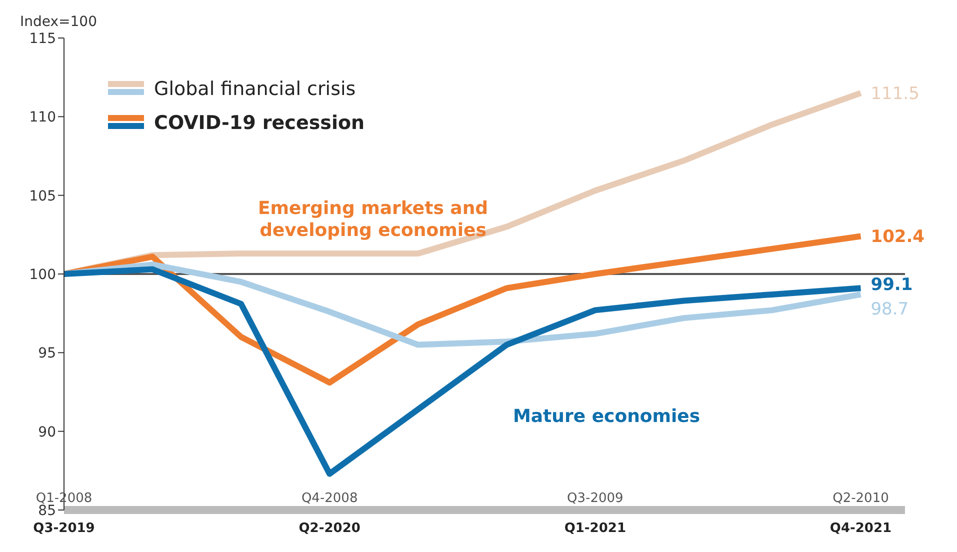 The width and height of the screenshot is (957, 552). Describe the element at coordinates (595, 528) in the screenshot. I see `x-tick-label: Q1-2021` at that location.